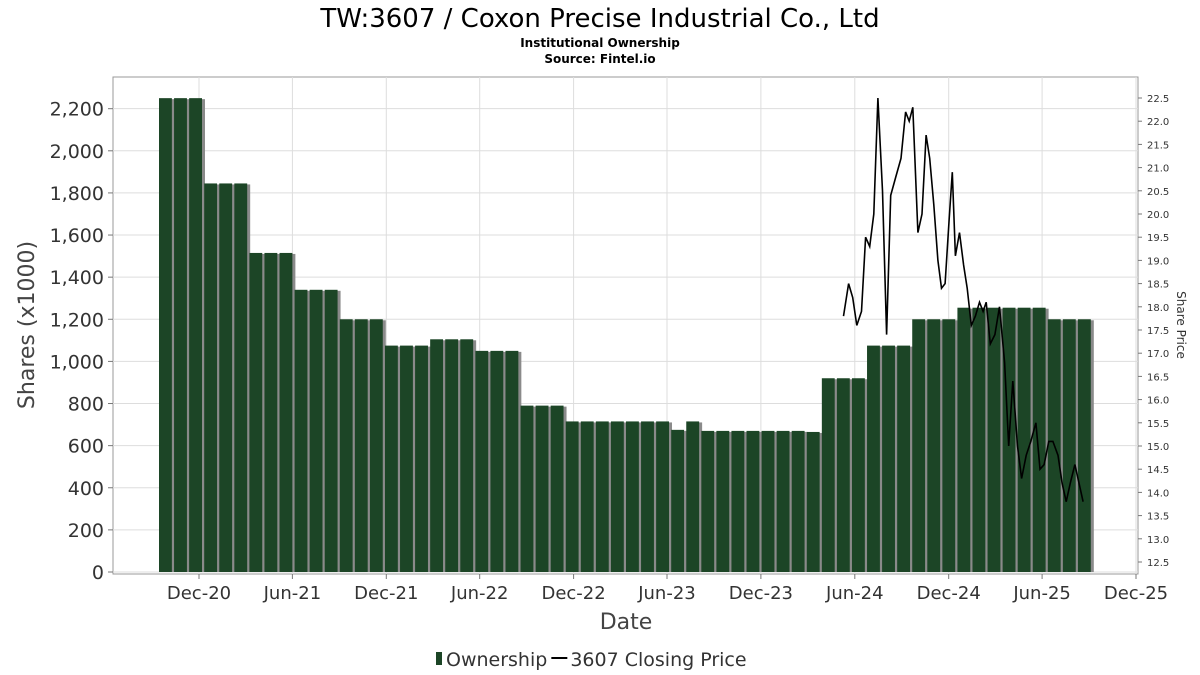 This screenshot has height=675, width=1200. I want to click on legend-swatch-ownership, so click(439, 658).